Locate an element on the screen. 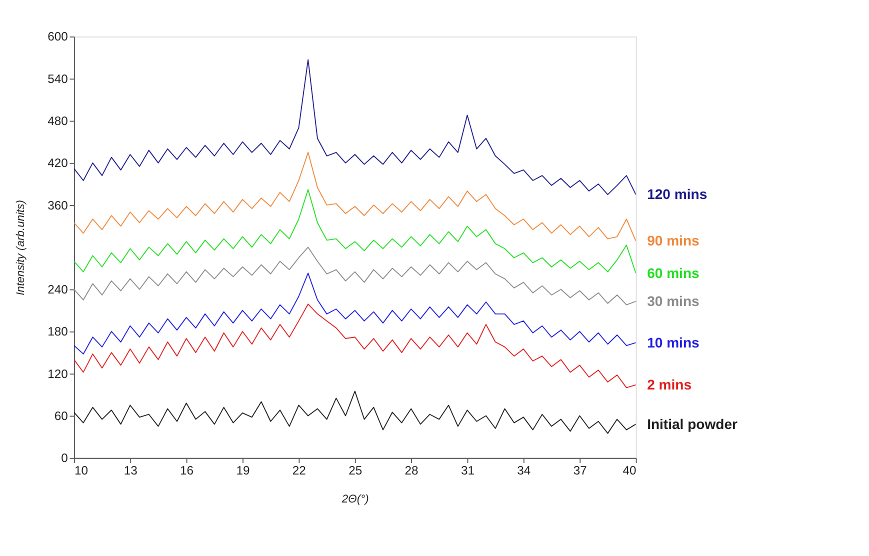 This screenshot has width=869, height=556. series-label: 120 mins is located at coordinates (677, 194).